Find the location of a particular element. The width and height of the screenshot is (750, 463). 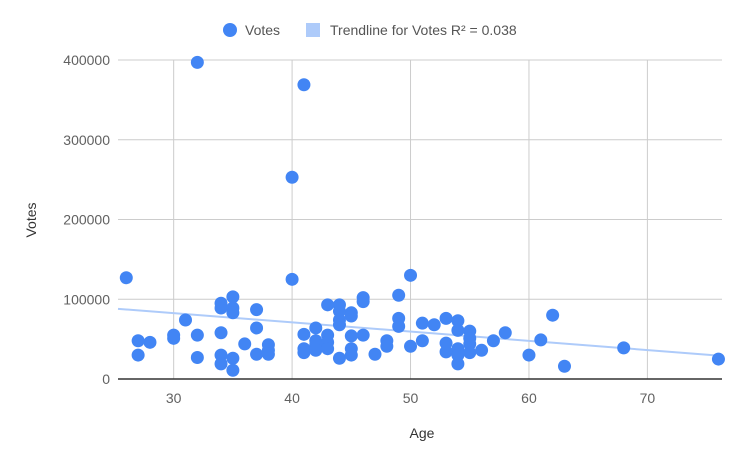

y-axis-ticks: 0 100000 200000 300000 400000 is located at coordinates (86, 219).